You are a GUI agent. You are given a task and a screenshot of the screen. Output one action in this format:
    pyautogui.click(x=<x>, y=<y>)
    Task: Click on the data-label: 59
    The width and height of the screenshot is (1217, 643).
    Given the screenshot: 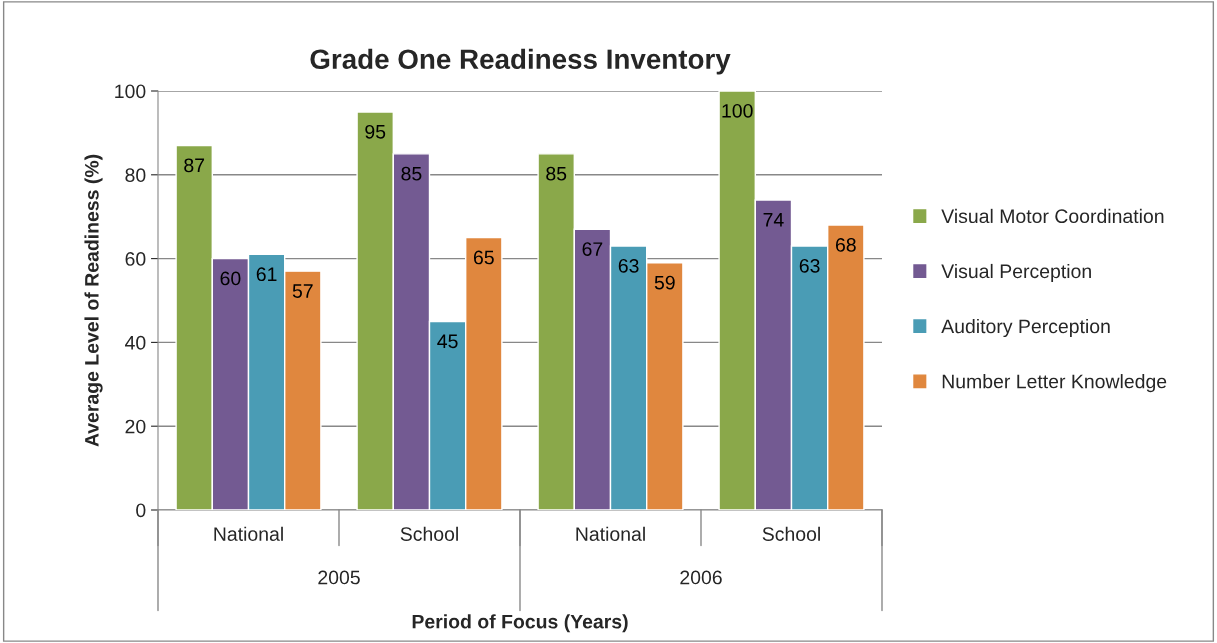 What is the action you would take?
    pyautogui.click(x=664, y=282)
    